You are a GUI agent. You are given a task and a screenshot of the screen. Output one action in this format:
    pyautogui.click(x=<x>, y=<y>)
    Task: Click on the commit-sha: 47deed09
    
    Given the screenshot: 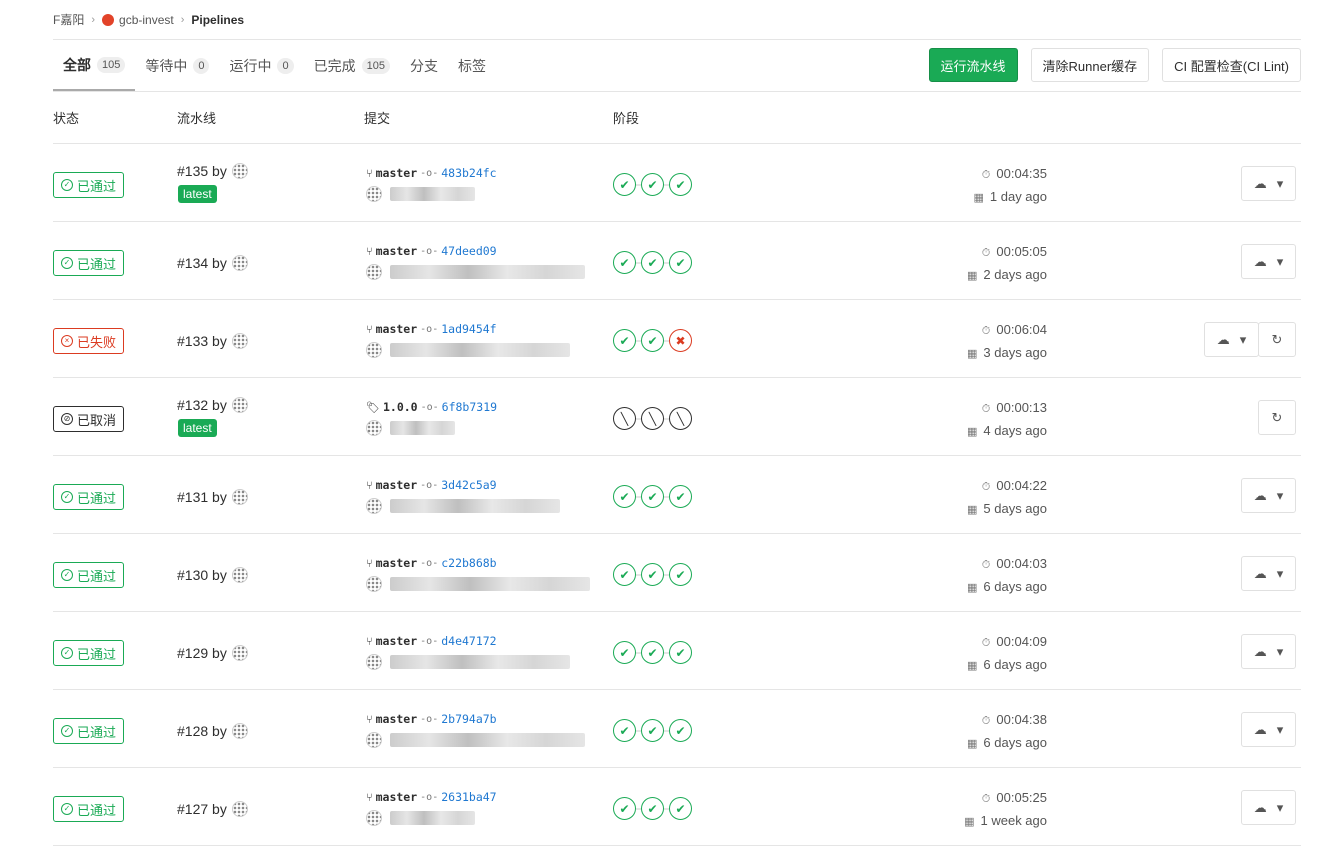 What is the action you would take?
    pyautogui.click(x=469, y=251)
    